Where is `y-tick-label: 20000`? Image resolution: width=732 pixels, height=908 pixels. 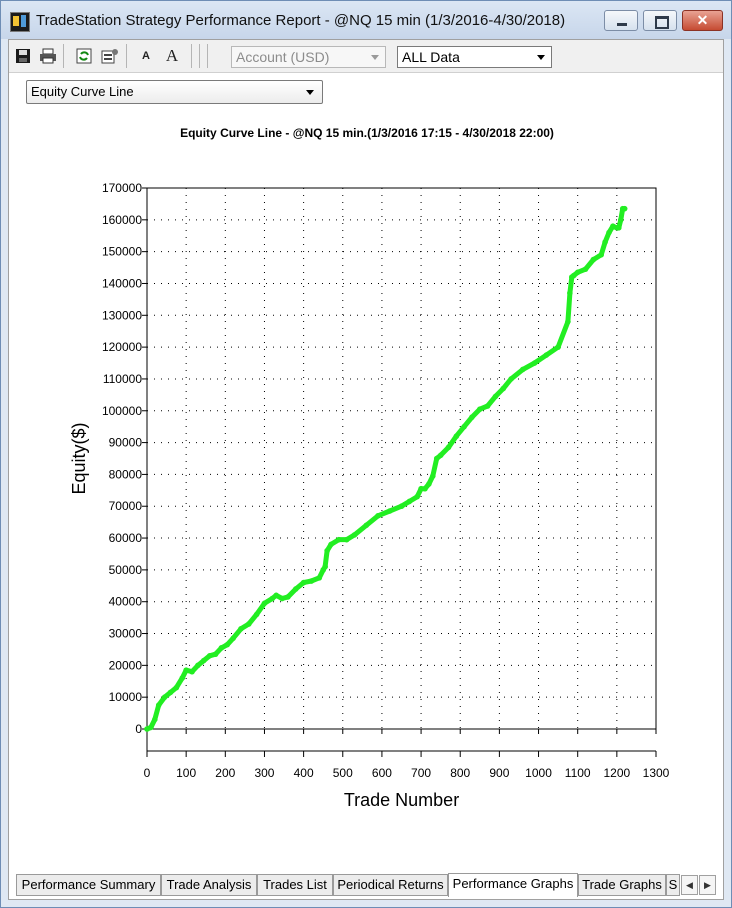
y-tick-label: 20000 is located at coordinates (126, 665).